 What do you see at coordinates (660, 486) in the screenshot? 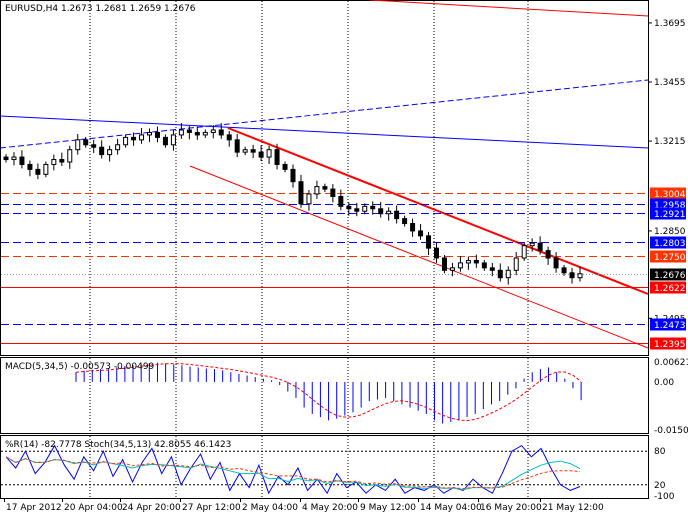
I see `oscillator-tick-label: 20` at bounding box center [660, 486].